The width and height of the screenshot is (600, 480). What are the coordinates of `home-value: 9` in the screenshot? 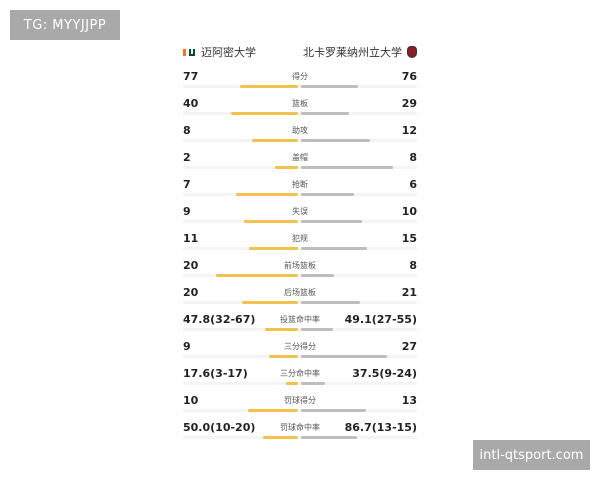 It's located at (187, 346).